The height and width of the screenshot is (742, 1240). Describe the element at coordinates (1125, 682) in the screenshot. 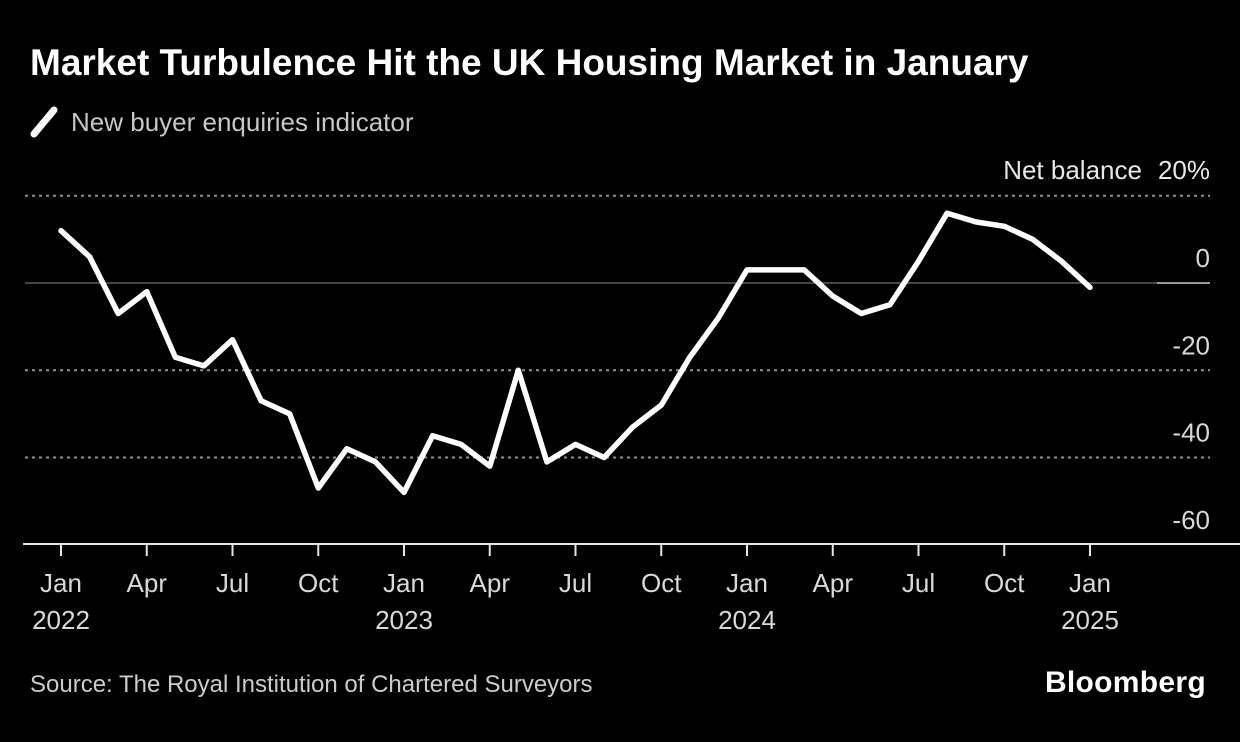

I see `bloomberg-logo: Bloomberg` at that location.